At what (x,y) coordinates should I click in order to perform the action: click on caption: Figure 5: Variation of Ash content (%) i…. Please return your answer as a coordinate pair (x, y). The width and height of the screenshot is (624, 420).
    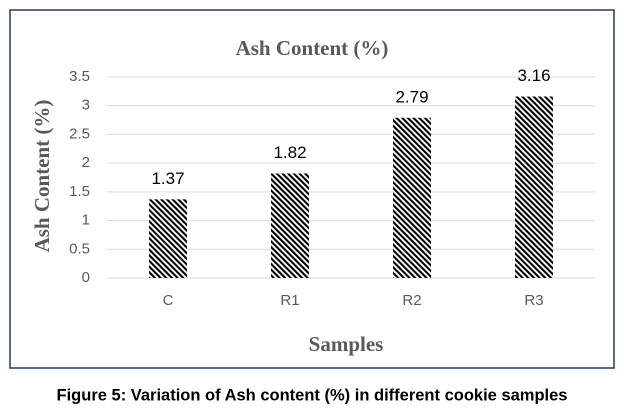
    Looking at the image, I should click on (312, 395).